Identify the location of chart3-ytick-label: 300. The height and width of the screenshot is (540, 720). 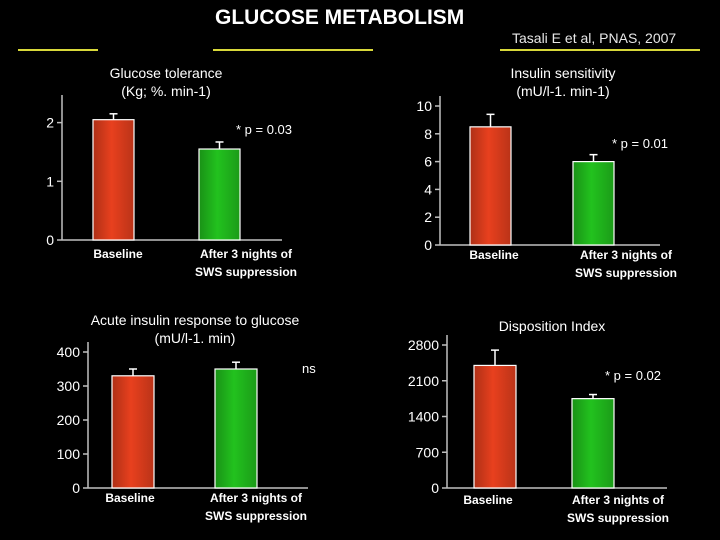
(69, 386).